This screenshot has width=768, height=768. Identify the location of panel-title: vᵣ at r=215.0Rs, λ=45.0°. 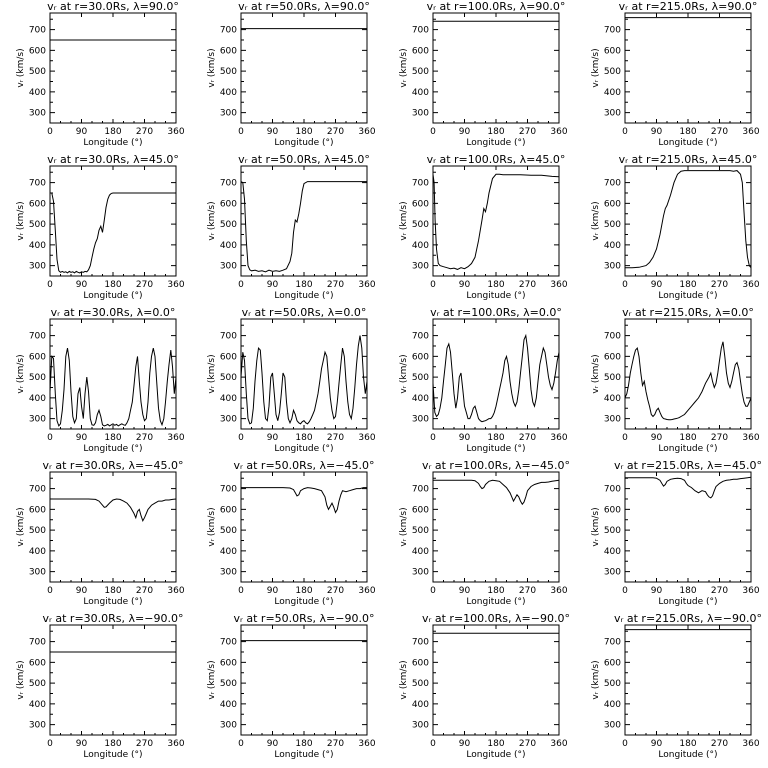
(688, 159).